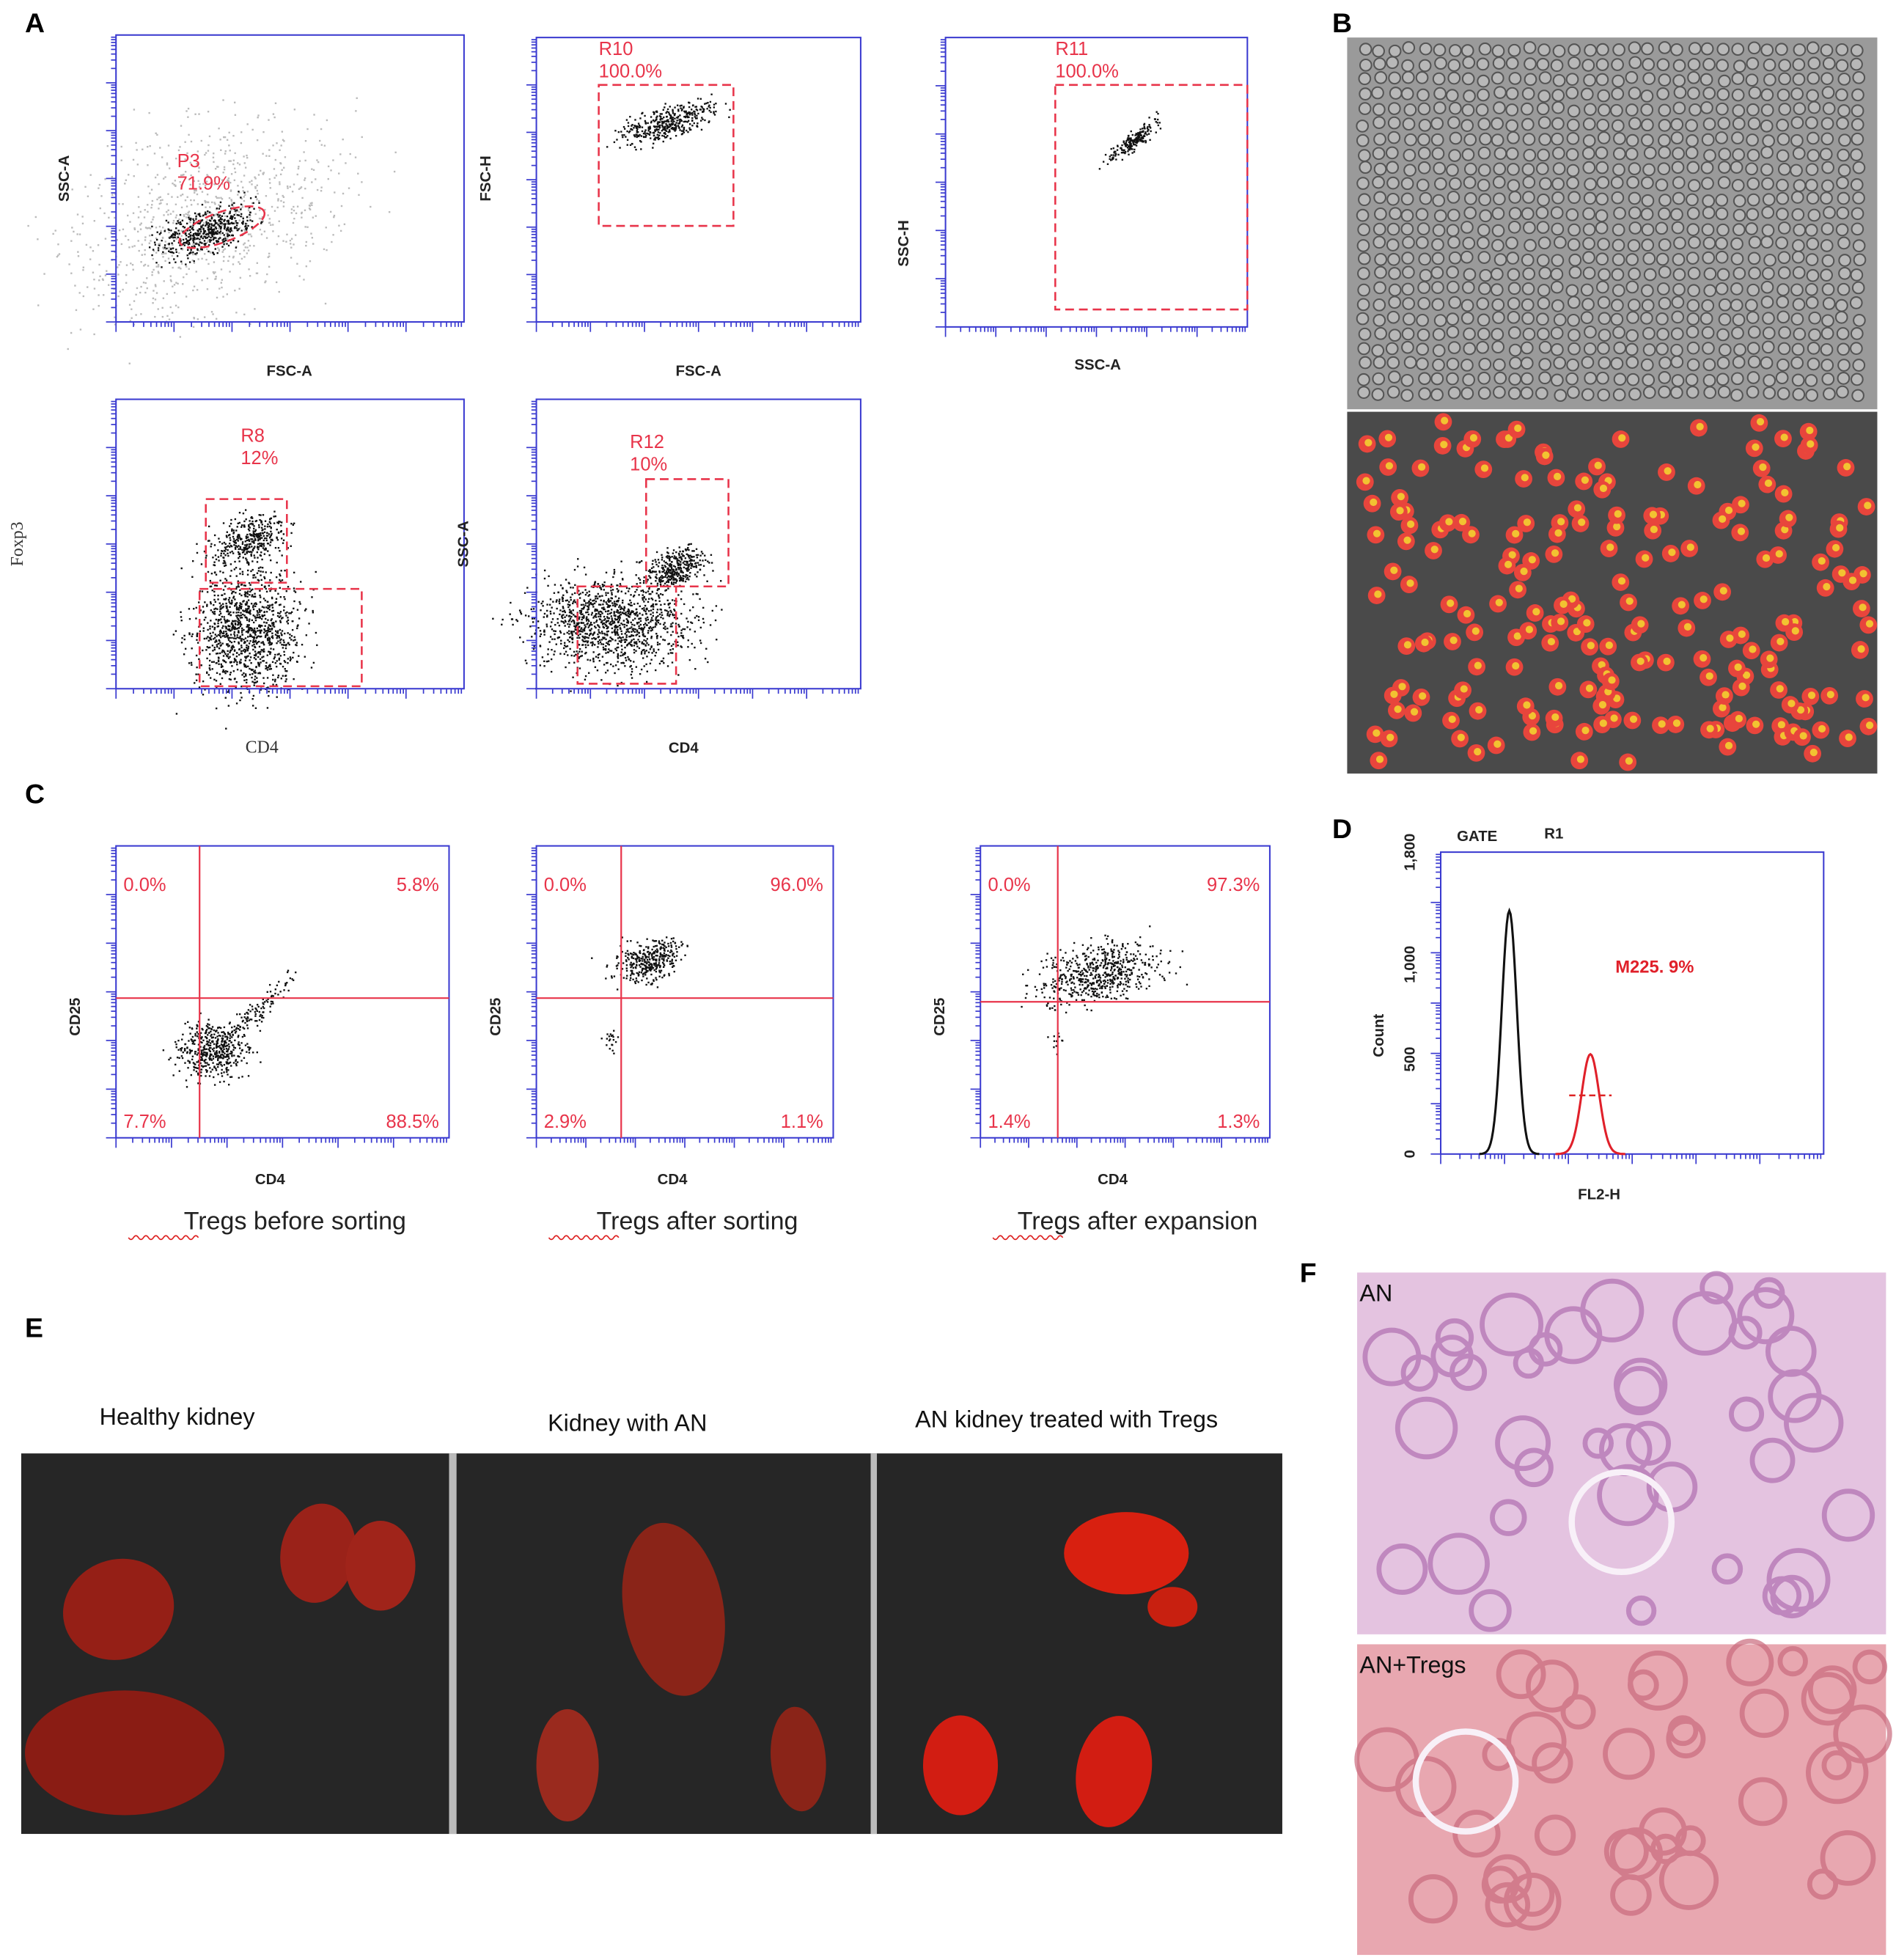 The image size is (1896, 1960). I want to click on panel-letter: A, so click(35, 22).